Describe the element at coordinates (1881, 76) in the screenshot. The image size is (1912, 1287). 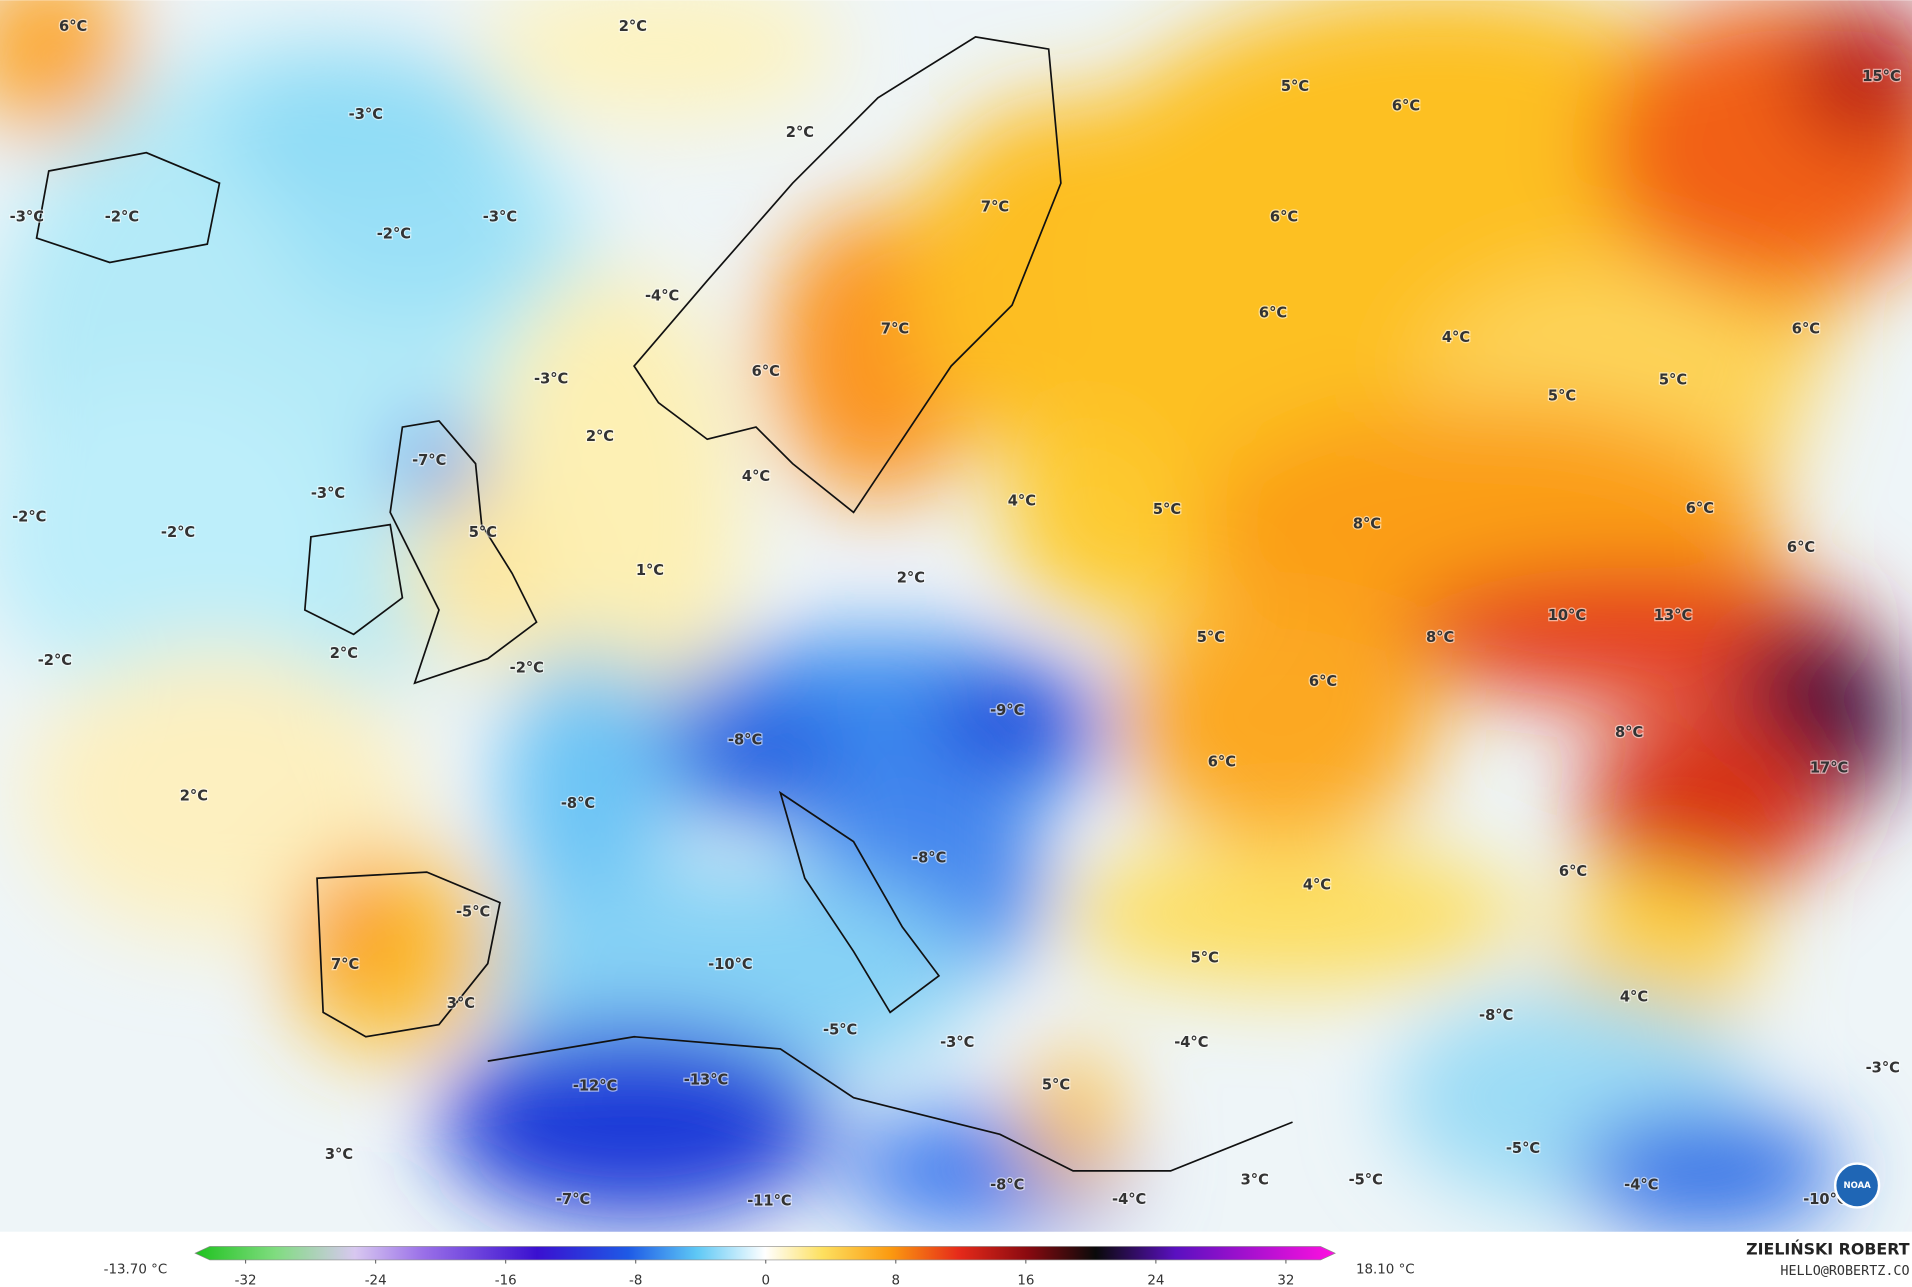
I see `temperature-label: 15°C` at that location.